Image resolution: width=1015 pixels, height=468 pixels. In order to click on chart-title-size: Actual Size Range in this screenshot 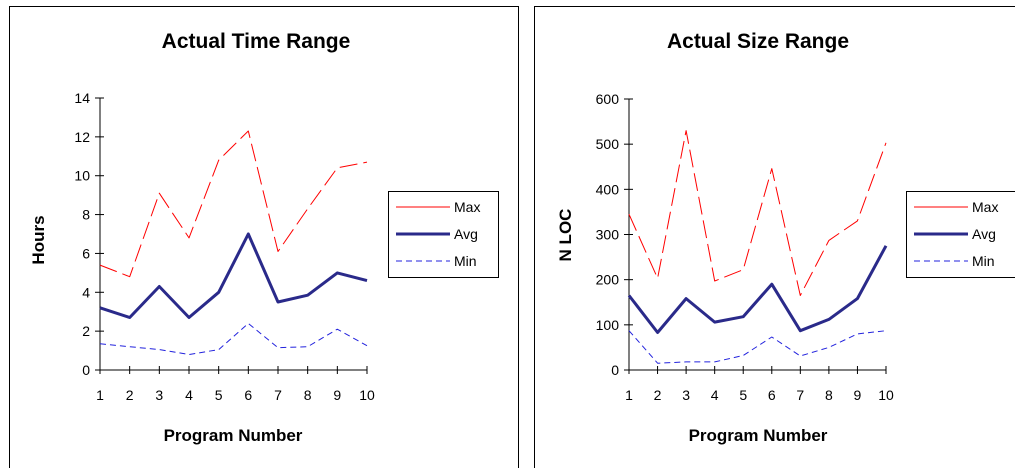, I will do `click(758, 41)`.